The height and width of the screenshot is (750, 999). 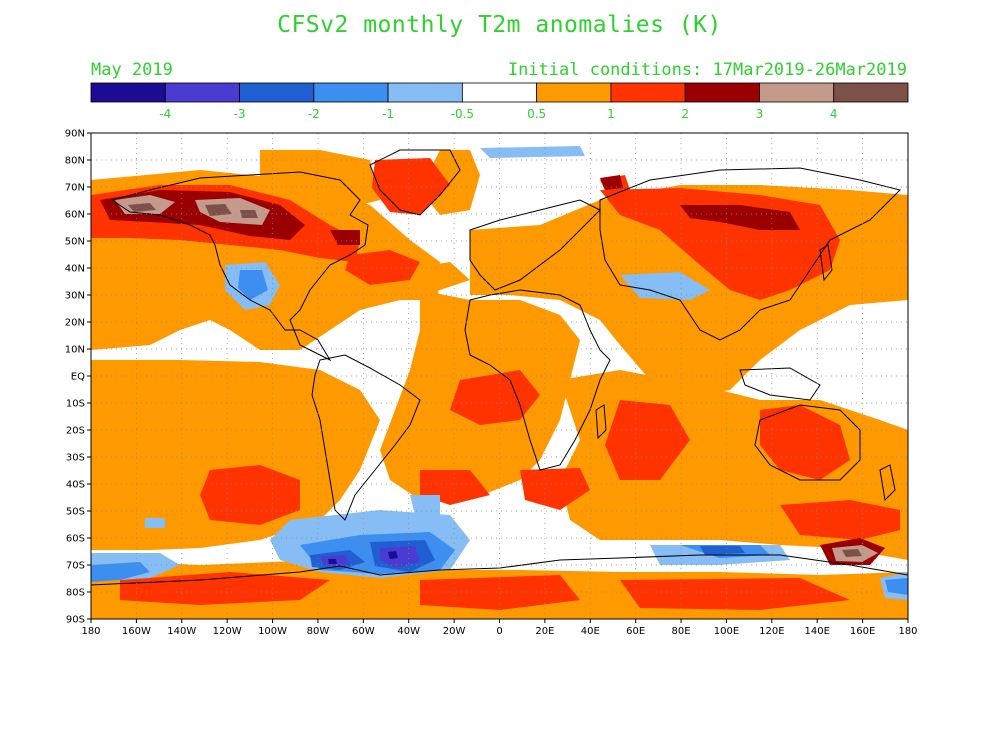 What do you see at coordinates (75, 404) in the screenshot?
I see `lat-label: 10S` at bounding box center [75, 404].